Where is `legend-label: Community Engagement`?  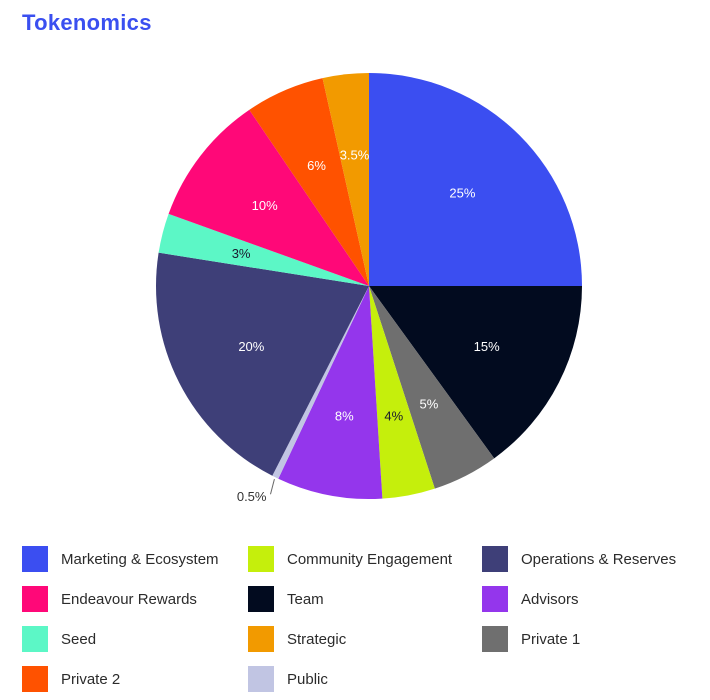
legend-label: Community Engagement is located at coordinates (370, 559).